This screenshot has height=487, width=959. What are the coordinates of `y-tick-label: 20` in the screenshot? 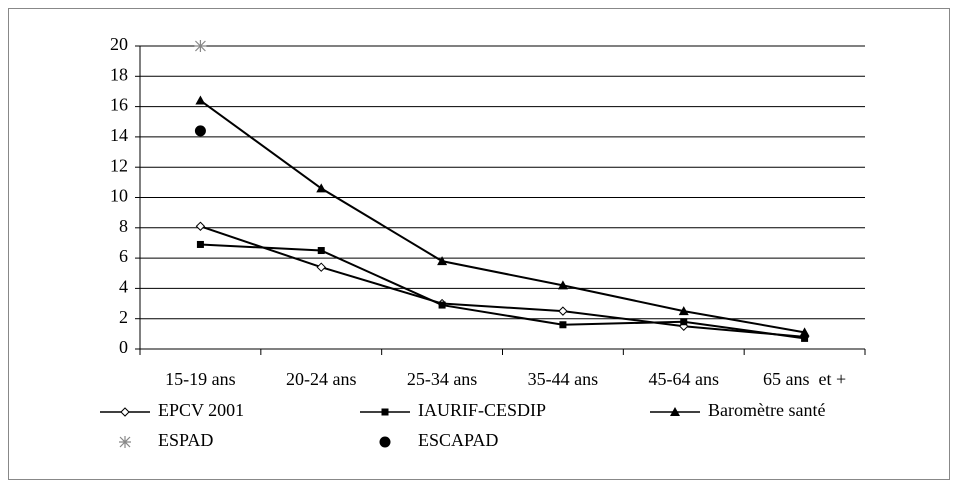 It's located at (119, 44).